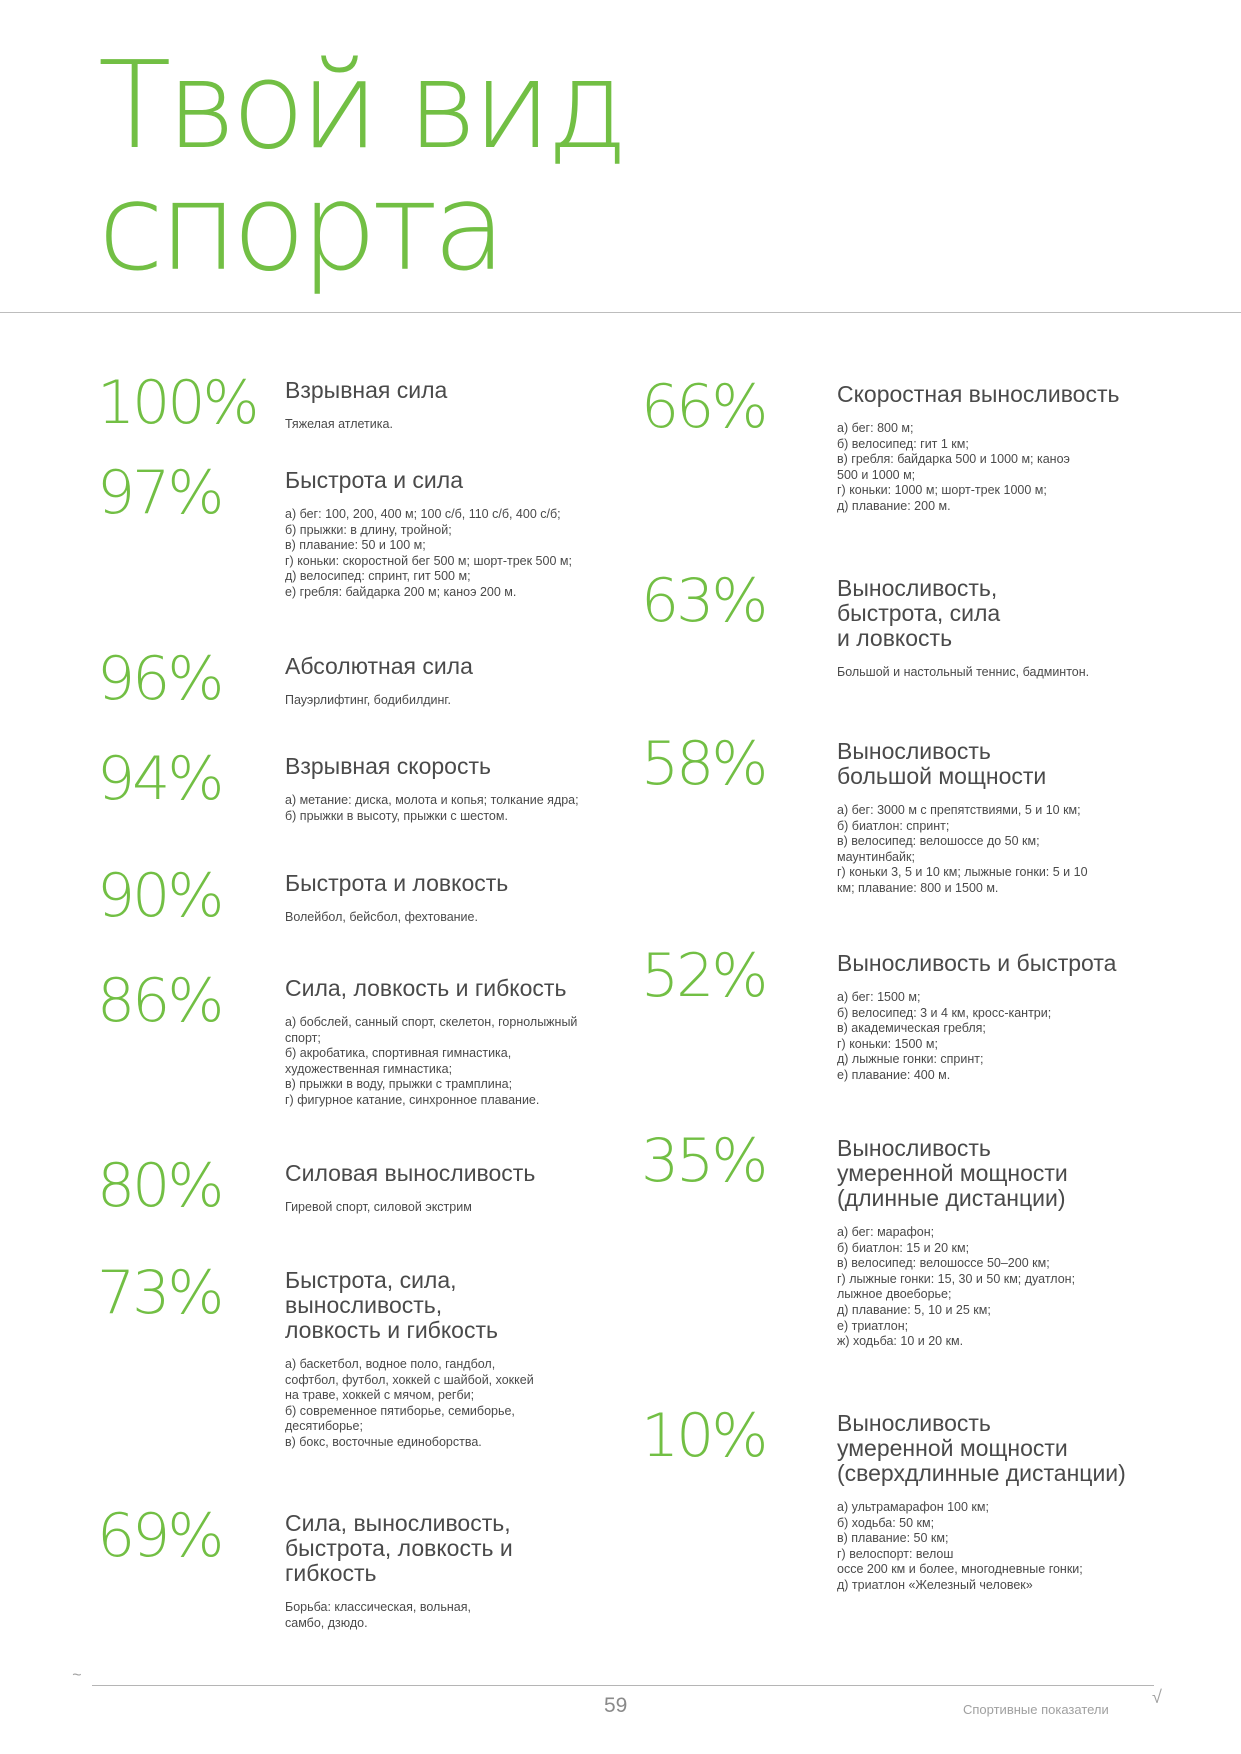  I want to click on page-number: 59, so click(616, 1705).